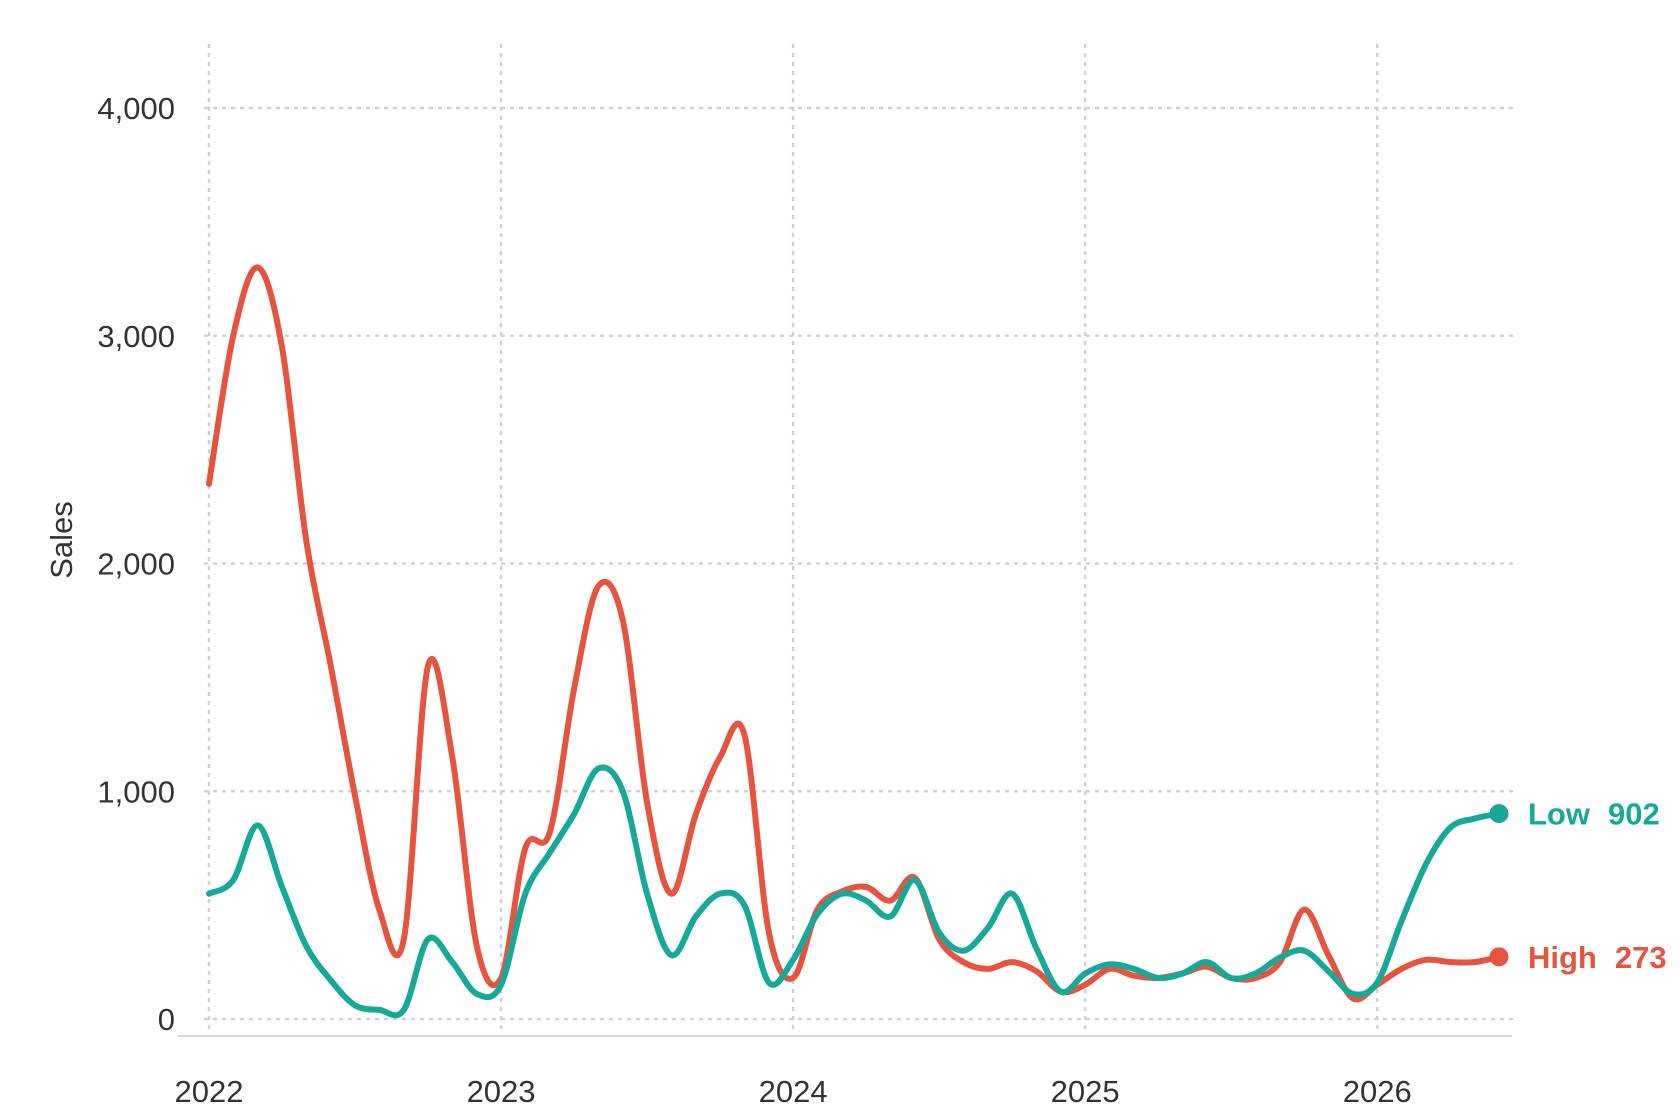  What do you see at coordinates (136, 336) in the screenshot?
I see `y-tick-label: 3,000` at bounding box center [136, 336].